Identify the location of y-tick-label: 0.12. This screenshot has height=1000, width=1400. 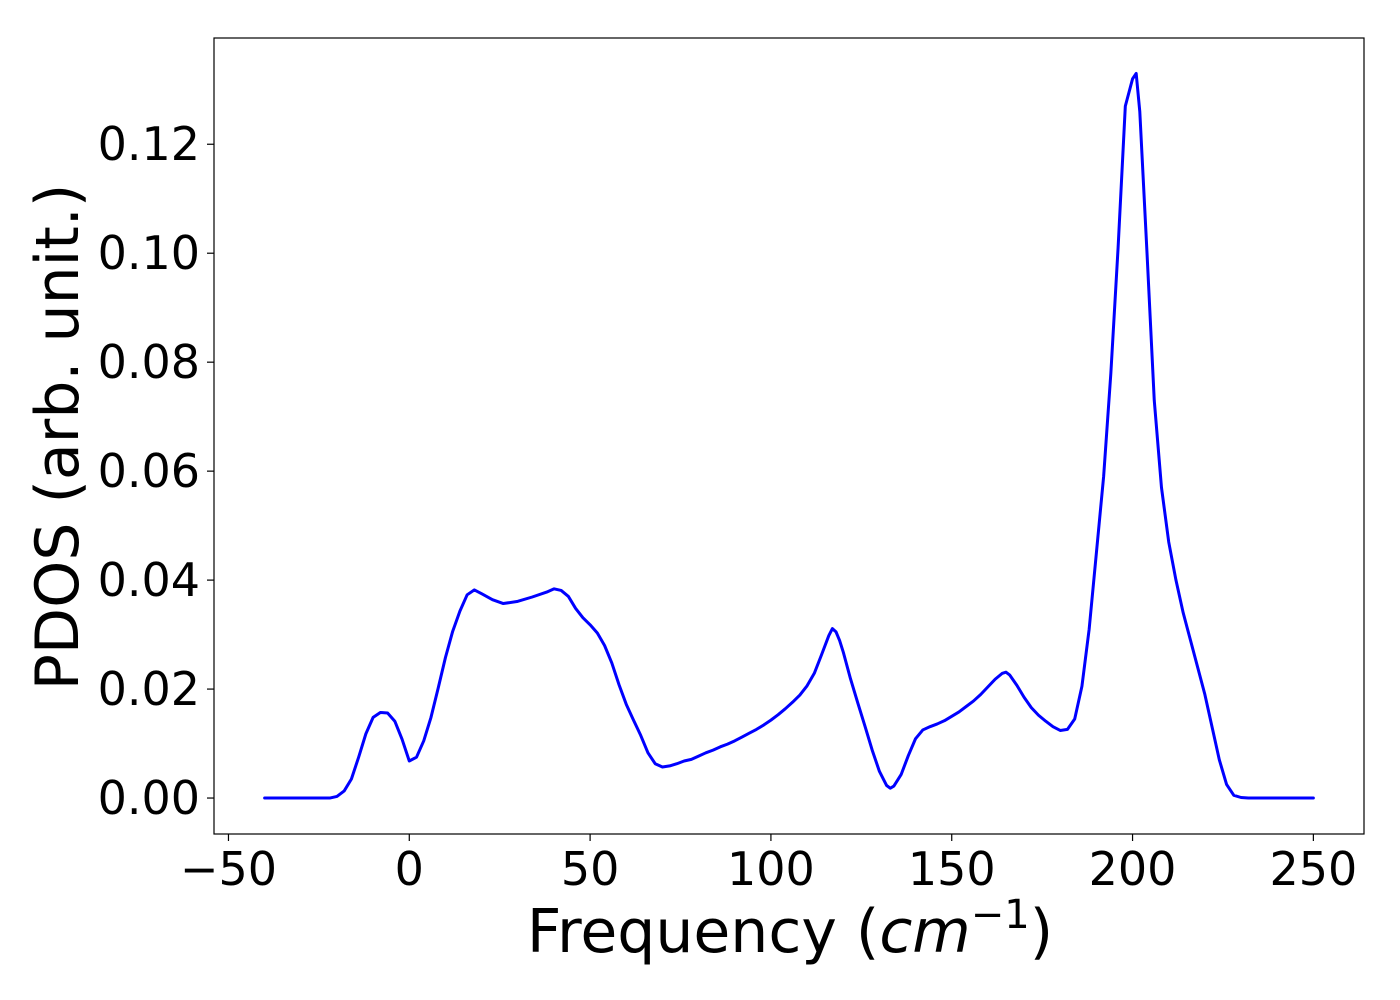
(149, 144).